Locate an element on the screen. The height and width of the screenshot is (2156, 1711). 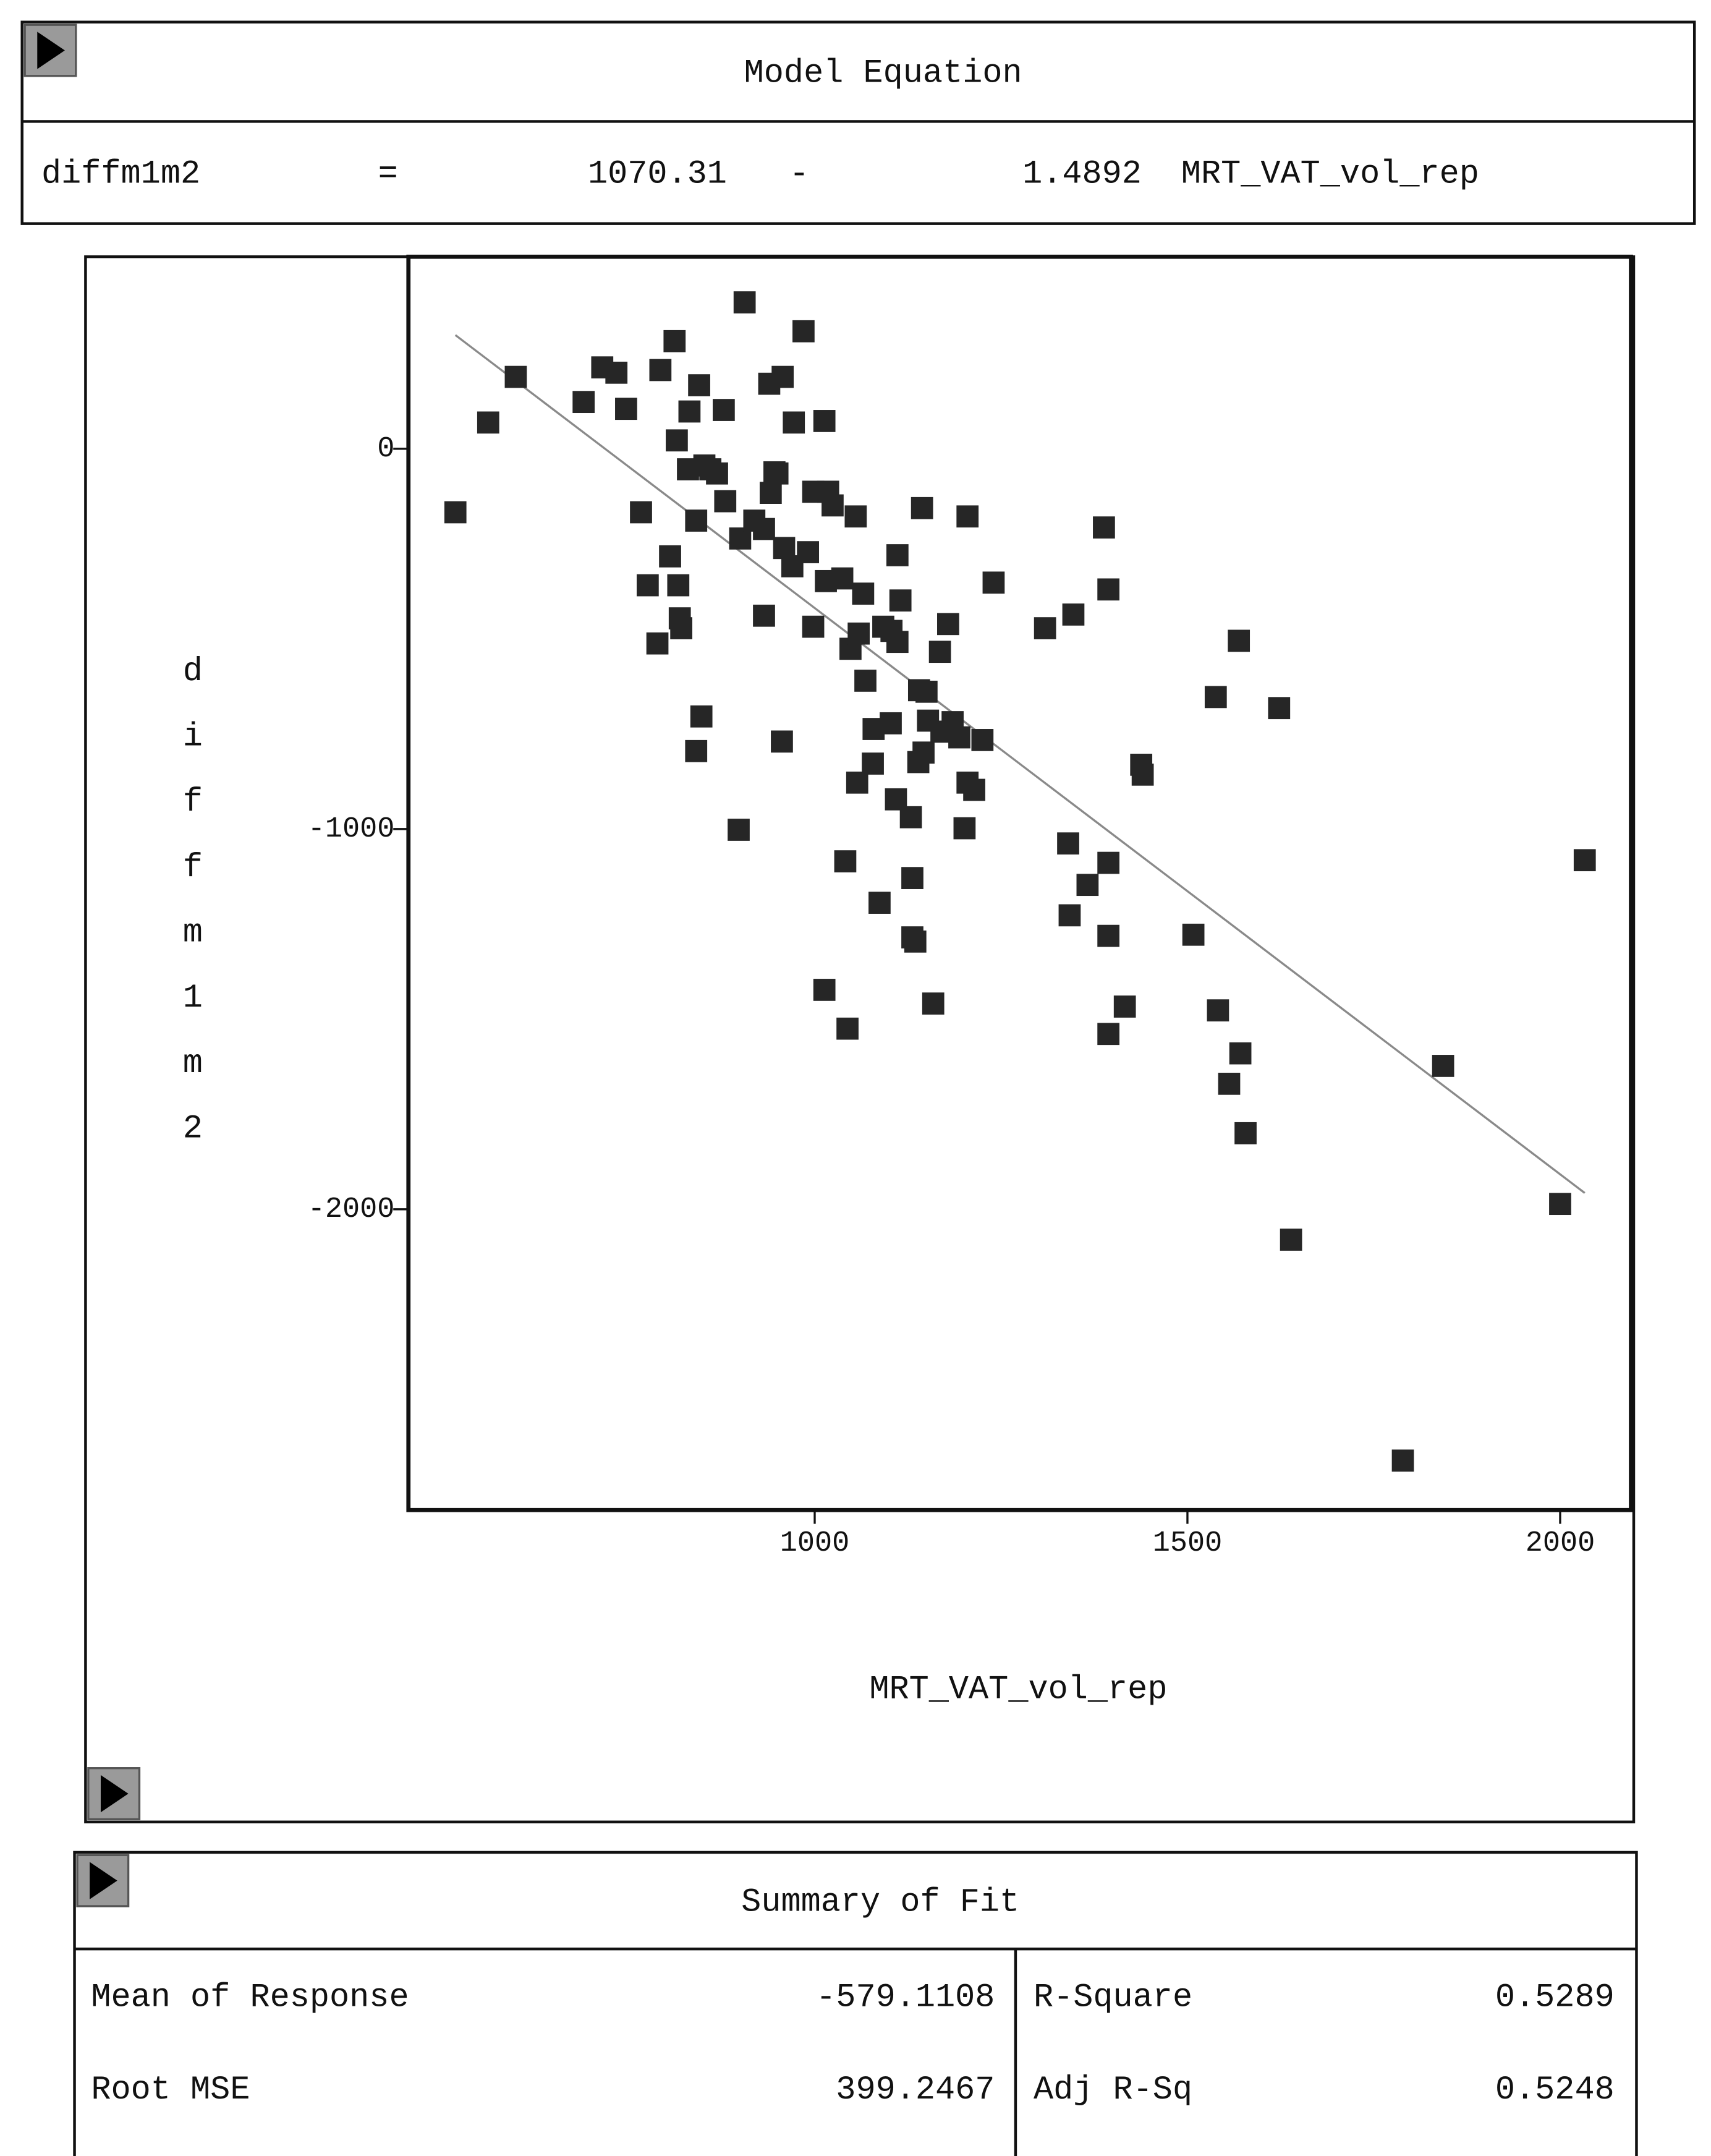
y-tick-label: -1000 is located at coordinates (351, 830).